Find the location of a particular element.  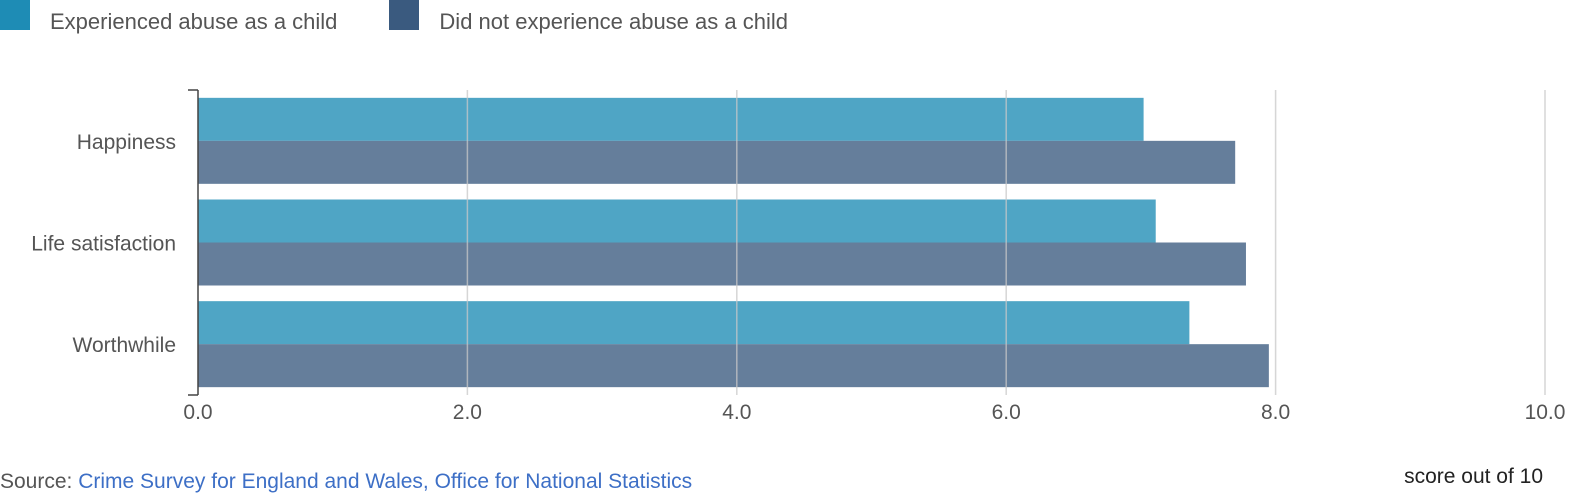

x-axis-label: score out of 10 is located at coordinates (1473, 476).